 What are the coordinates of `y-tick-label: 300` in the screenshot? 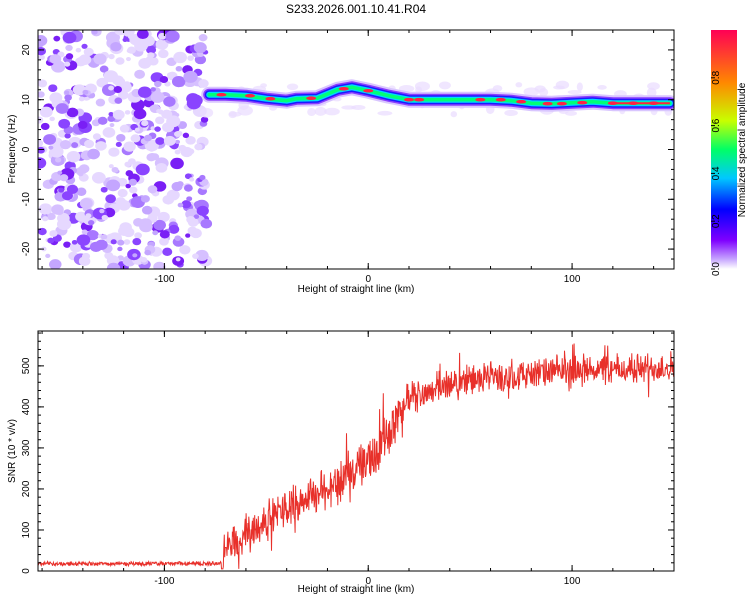 It's located at (26, 447).